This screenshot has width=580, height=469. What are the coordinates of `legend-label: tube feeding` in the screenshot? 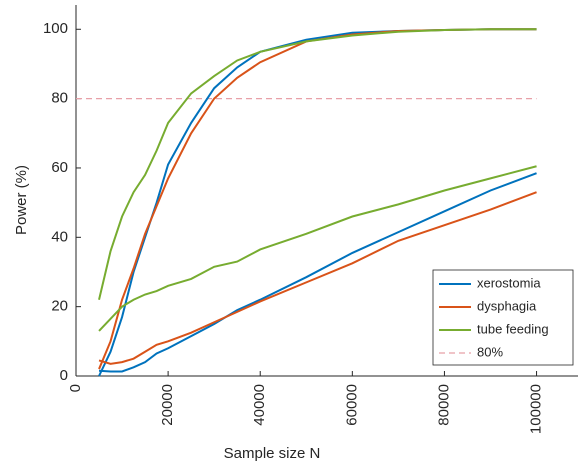 It's located at (513, 328).